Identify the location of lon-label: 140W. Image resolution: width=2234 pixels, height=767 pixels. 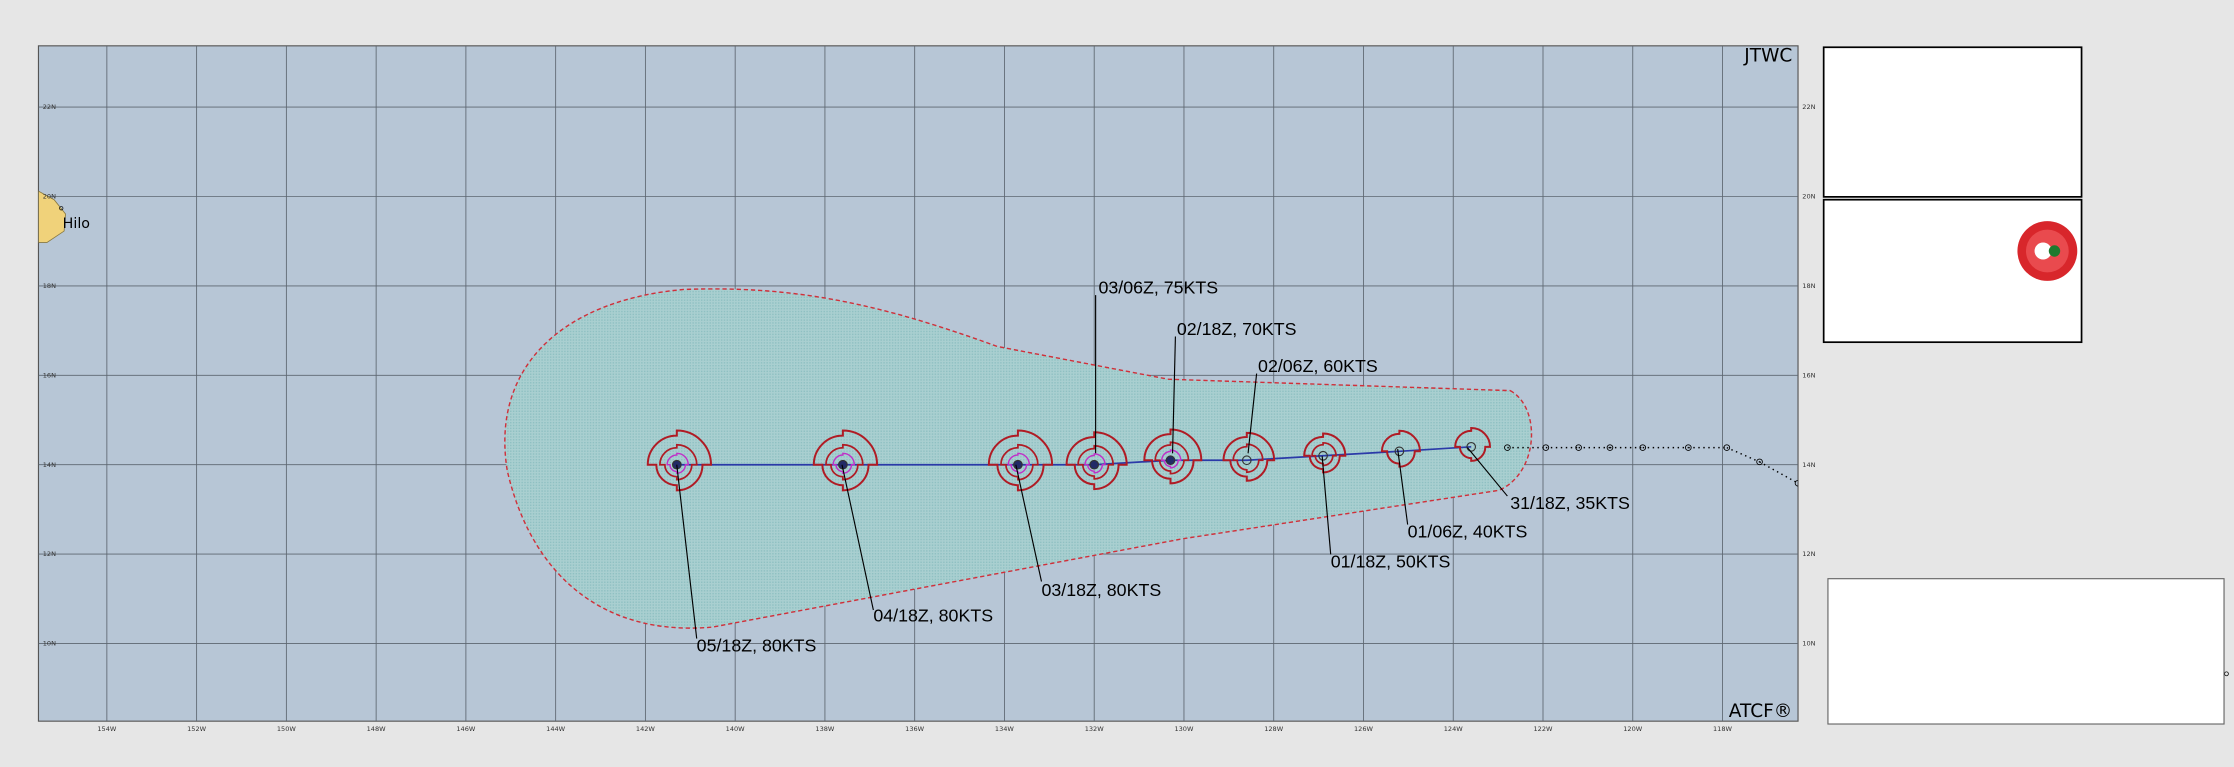
(735, 729).